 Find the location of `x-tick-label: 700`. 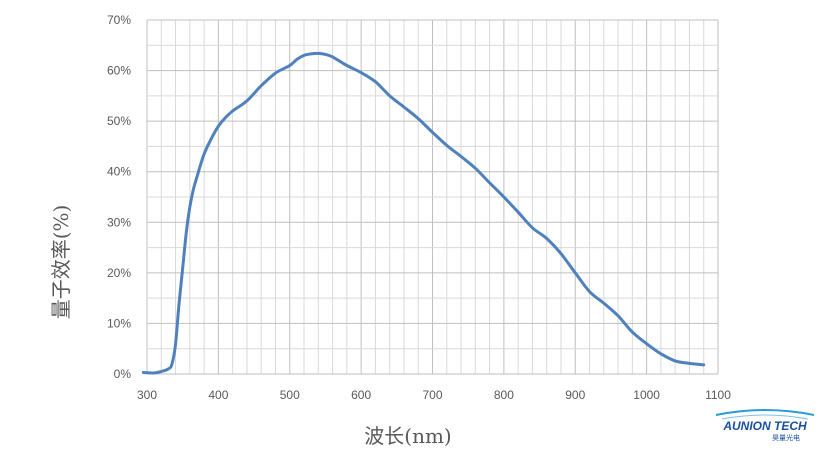

x-tick-label: 700 is located at coordinates (432, 395).